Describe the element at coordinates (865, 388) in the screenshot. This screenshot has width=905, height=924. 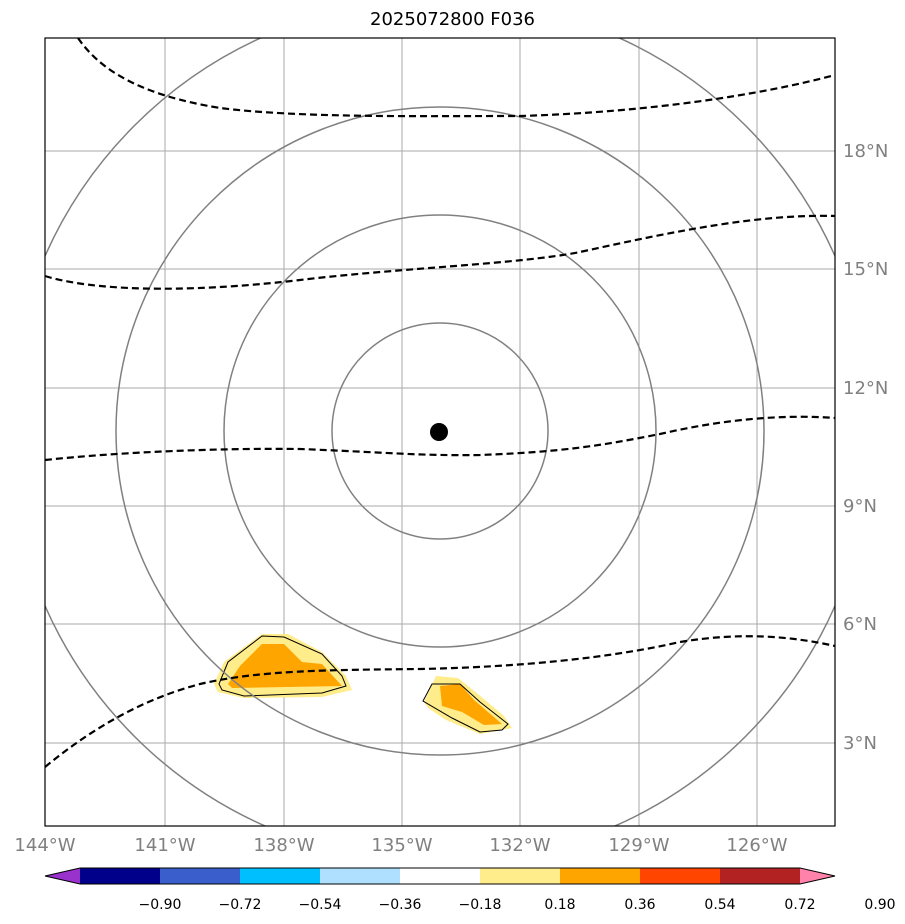
I see `lat-label: 12°N` at that location.